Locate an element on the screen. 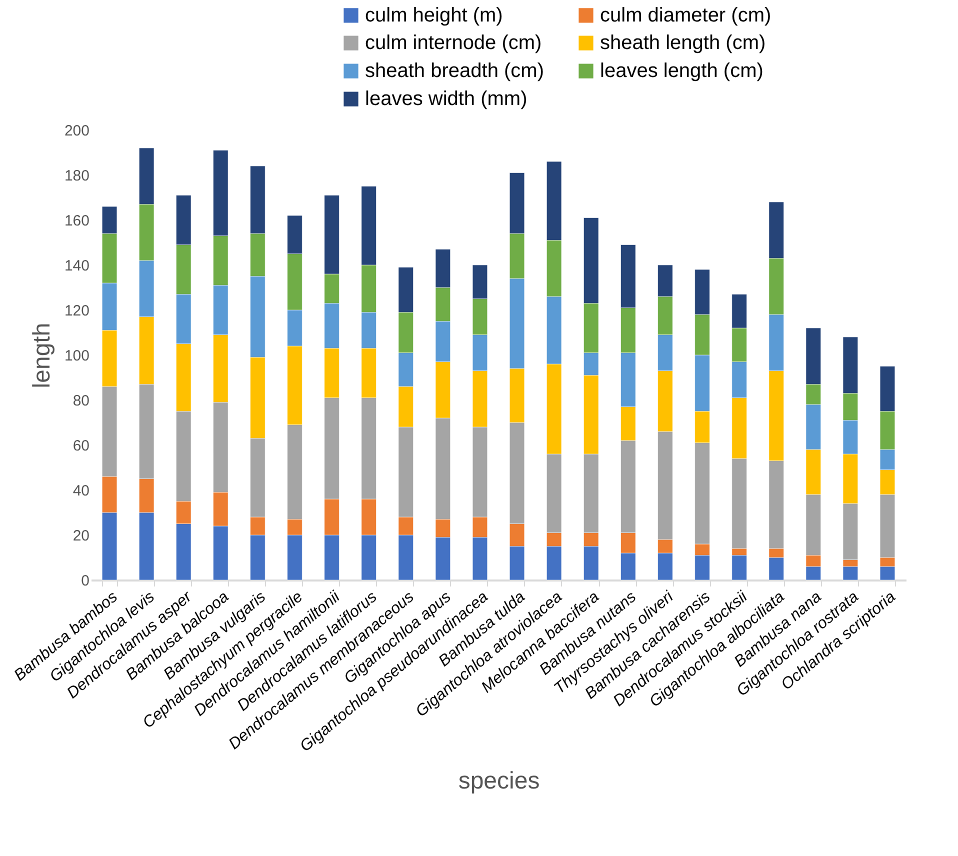  legend-label: sheath breadth (cm) is located at coordinates (454, 71).